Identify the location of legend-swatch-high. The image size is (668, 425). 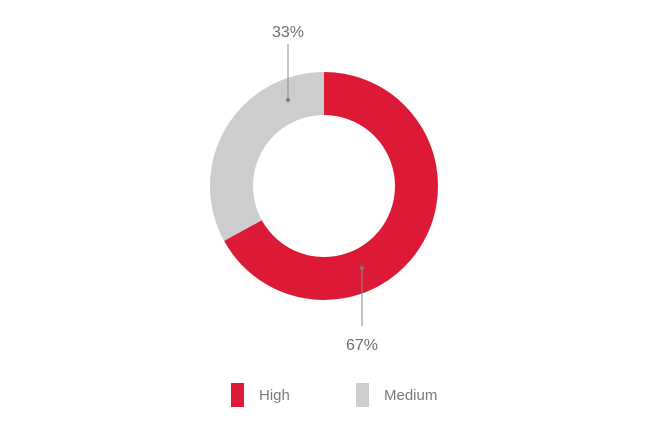
(237, 395).